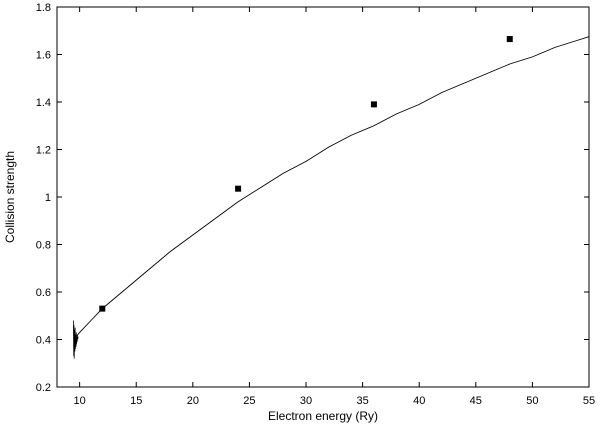 The image size is (600, 425). What do you see at coordinates (419, 401) in the screenshot?
I see `x-tick-label: 40` at bounding box center [419, 401].